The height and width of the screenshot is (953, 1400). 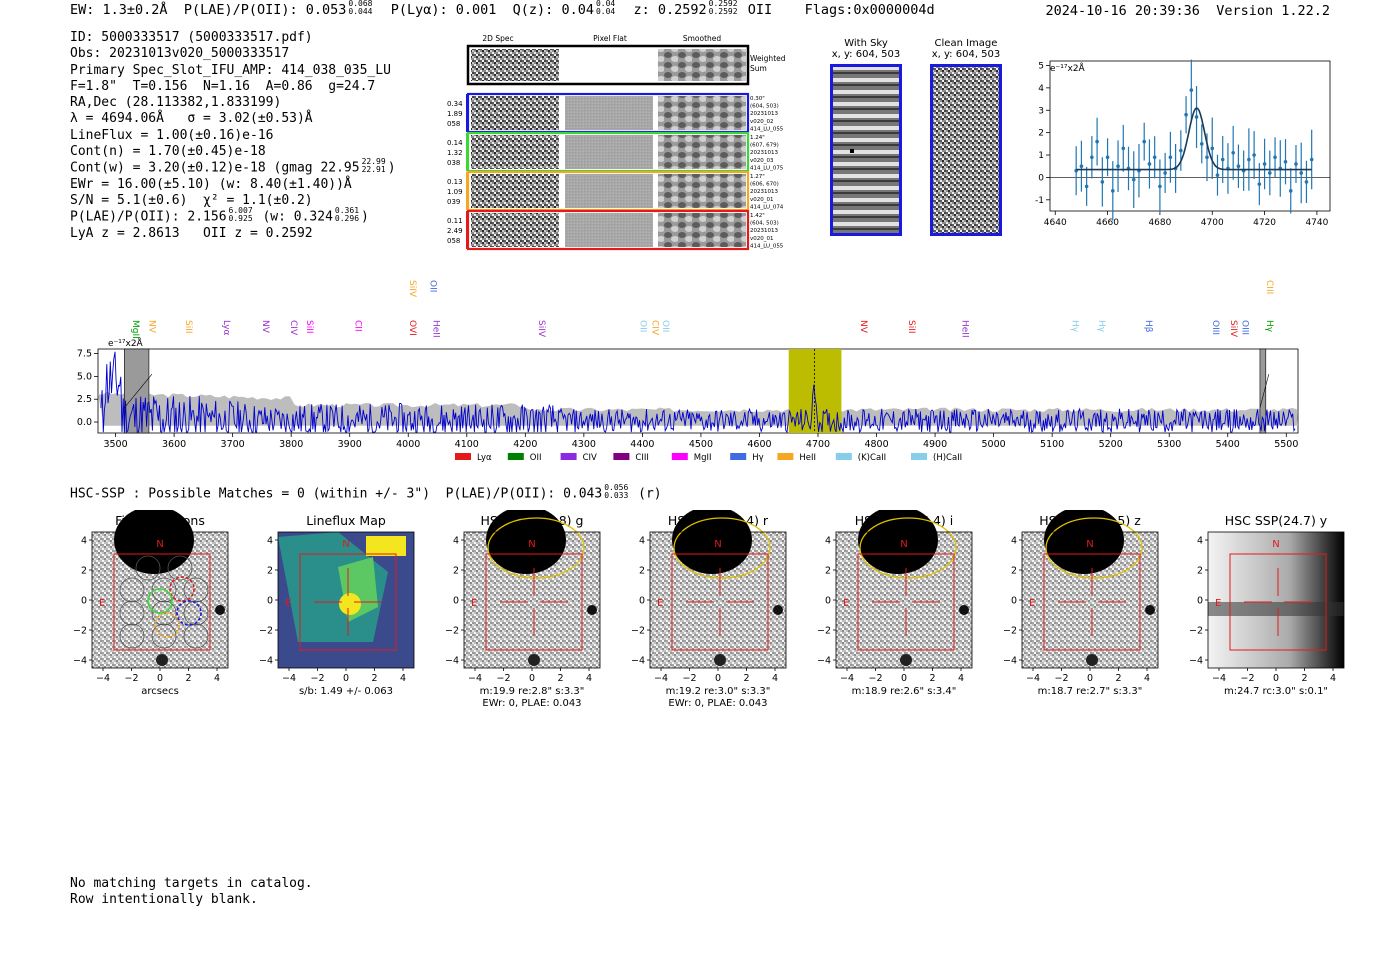 What do you see at coordinates (167, 625) in the screenshot?
I see `fiber-orange` at bounding box center [167, 625].